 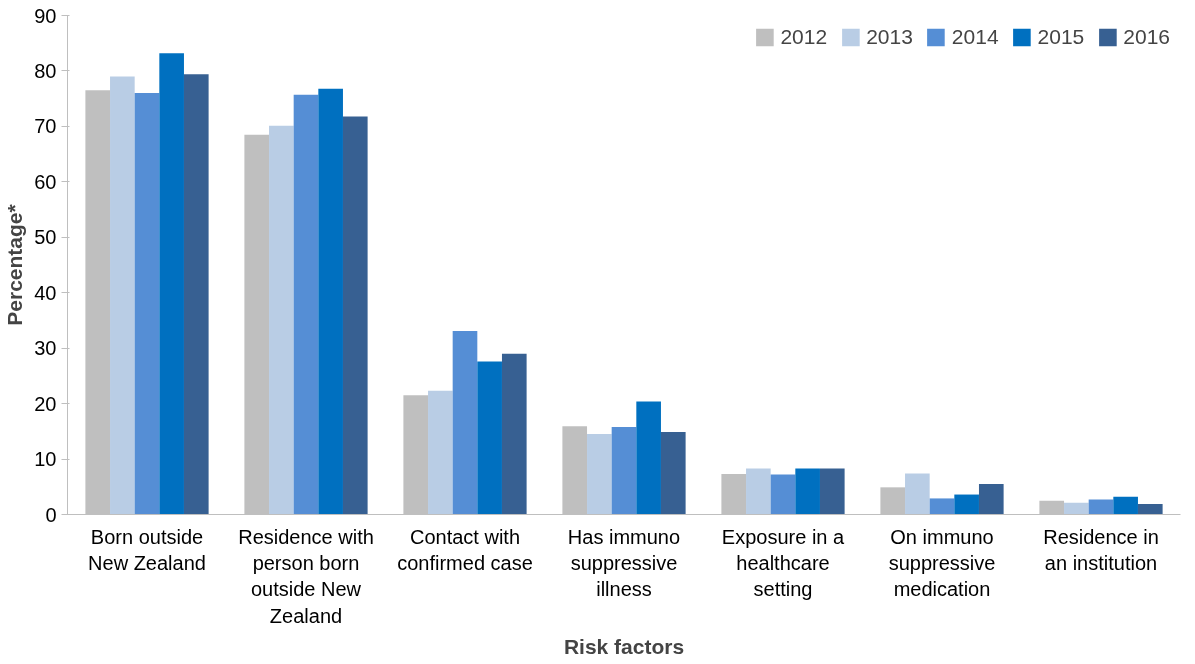 What do you see at coordinates (45, 70) in the screenshot?
I see `y-tick-label: 80` at bounding box center [45, 70].